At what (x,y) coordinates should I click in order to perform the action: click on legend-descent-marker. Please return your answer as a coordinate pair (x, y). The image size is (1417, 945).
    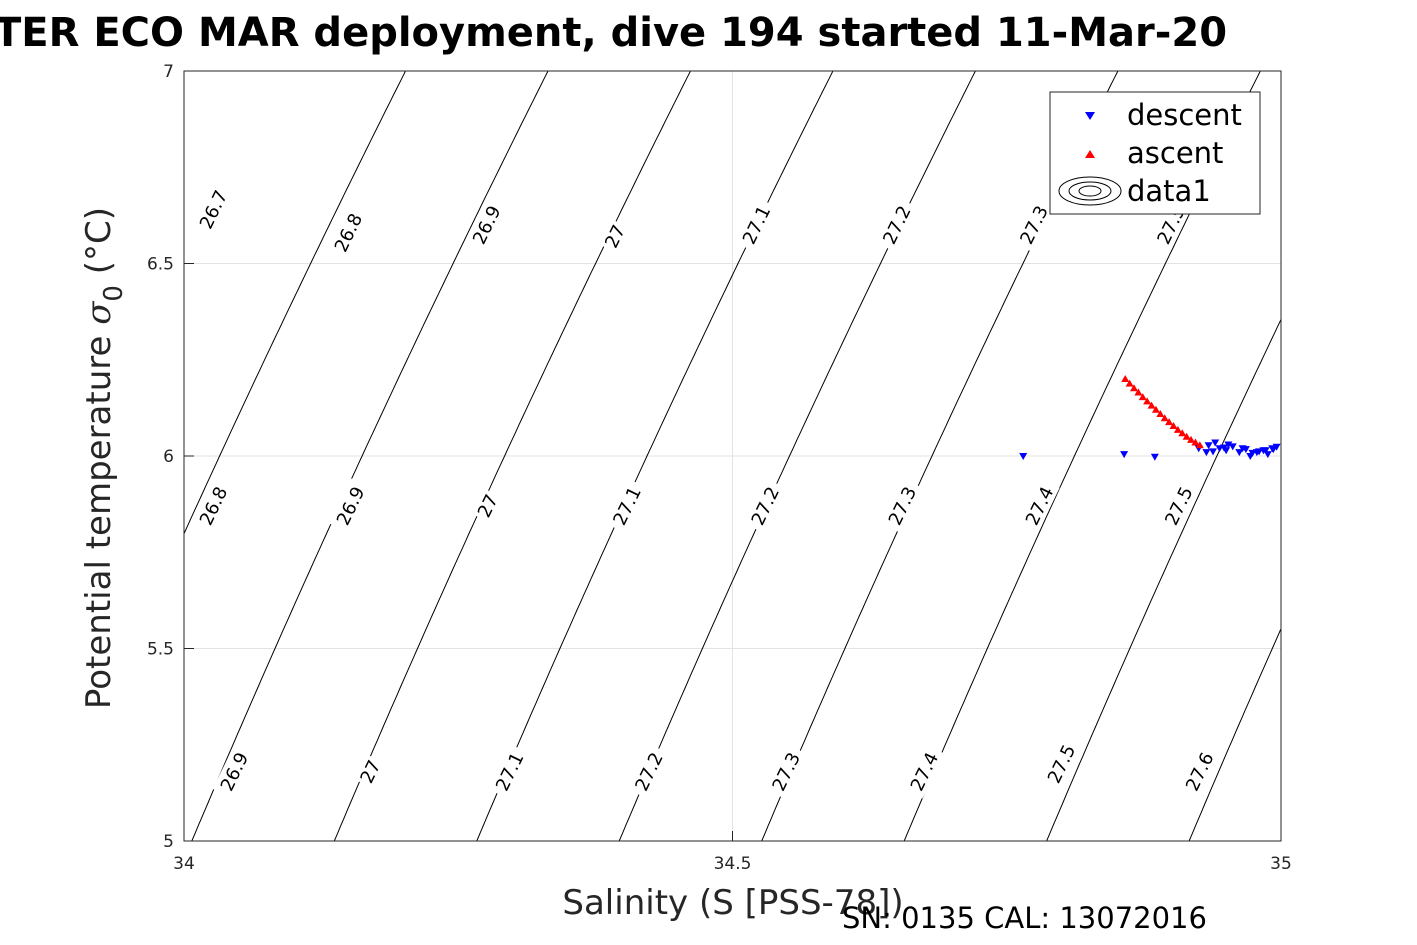
    Looking at the image, I should click on (1090, 116).